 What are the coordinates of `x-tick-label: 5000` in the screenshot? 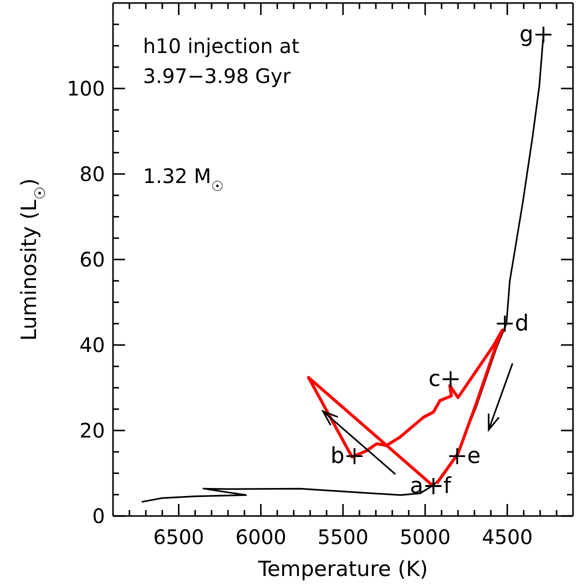 It's located at (425, 537).